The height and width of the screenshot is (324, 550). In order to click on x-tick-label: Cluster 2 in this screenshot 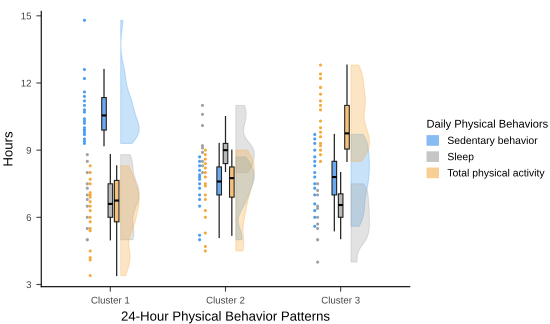, I will do `click(225, 300)`.